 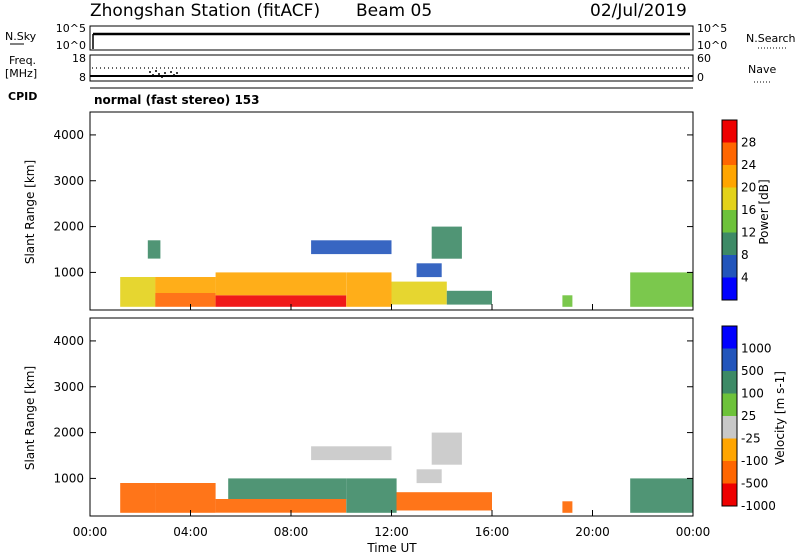 What do you see at coordinates (752, 394) in the screenshot?
I see `colorbar-tick-label: 100` at bounding box center [752, 394].